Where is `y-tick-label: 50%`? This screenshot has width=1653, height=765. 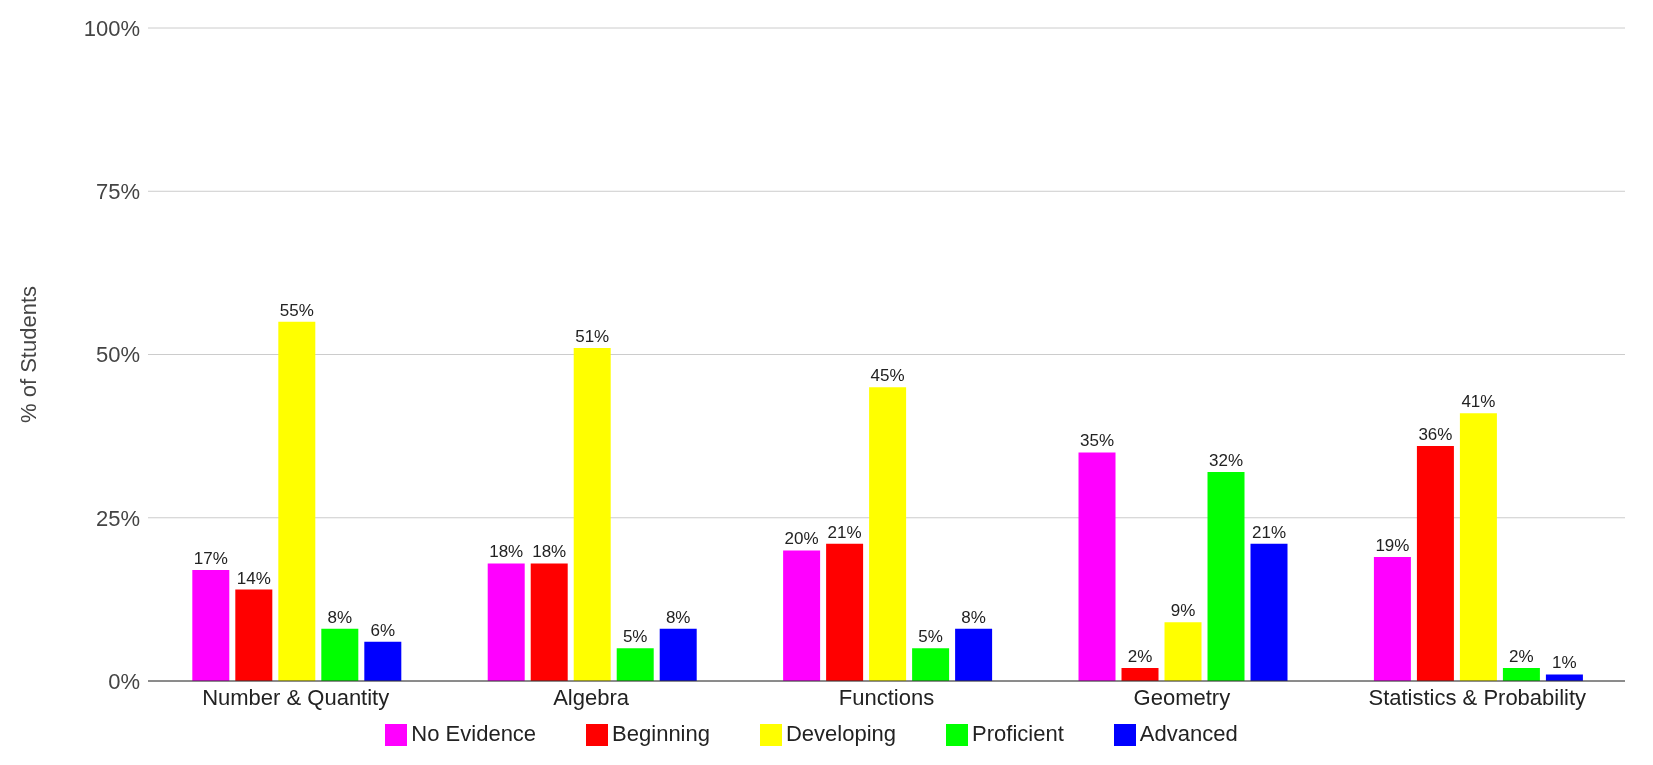 y-tick-label: 50% is located at coordinates (117, 355).